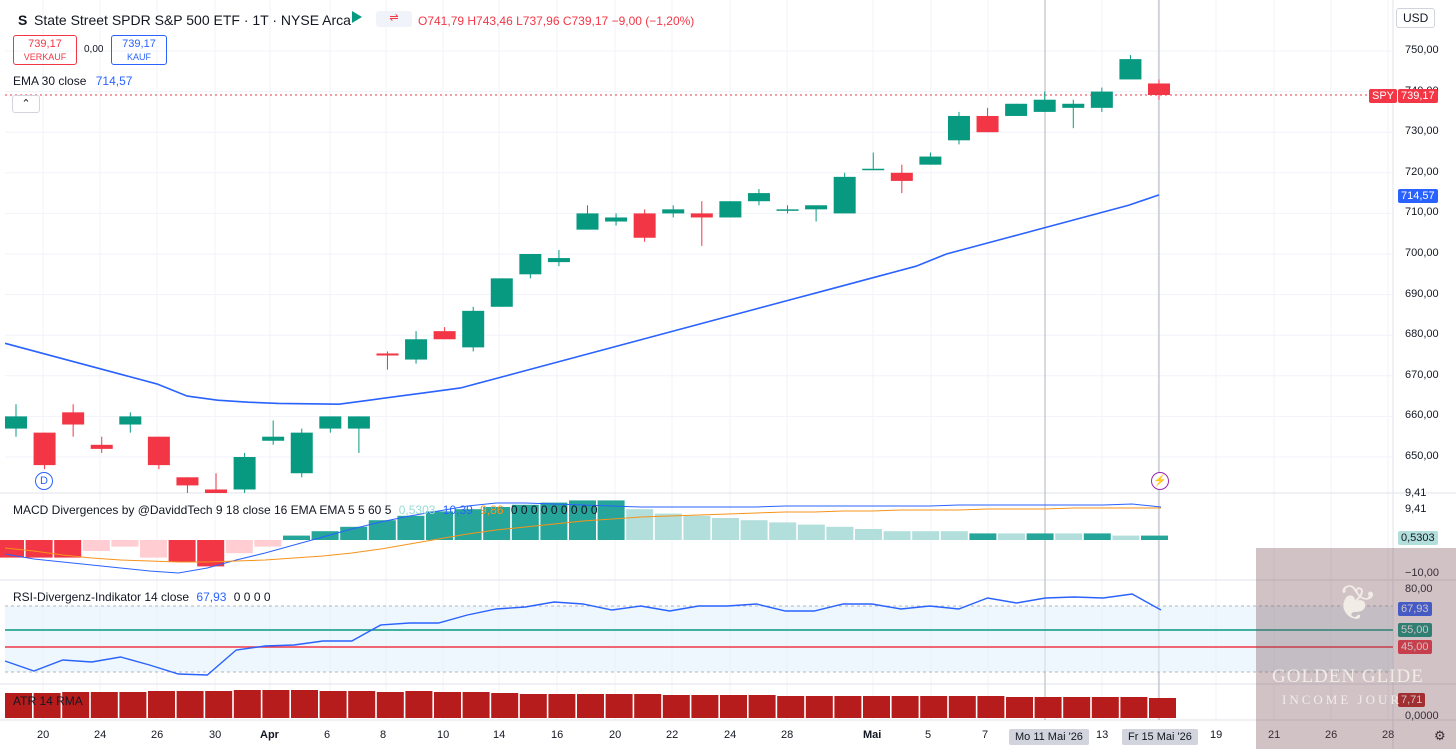  Describe the element at coordinates (1440, 735) in the screenshot. I see `settings-gear-icon: ⚙` at that location.